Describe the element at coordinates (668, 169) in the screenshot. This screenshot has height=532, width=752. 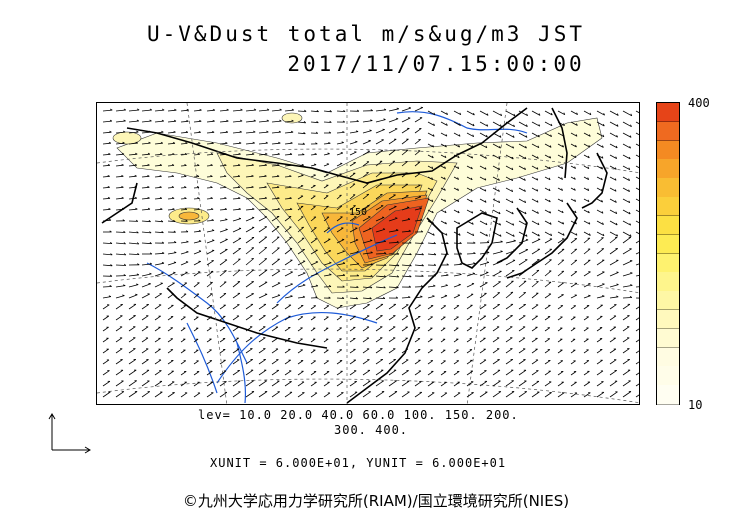
I see `colorbar-band` at that location.